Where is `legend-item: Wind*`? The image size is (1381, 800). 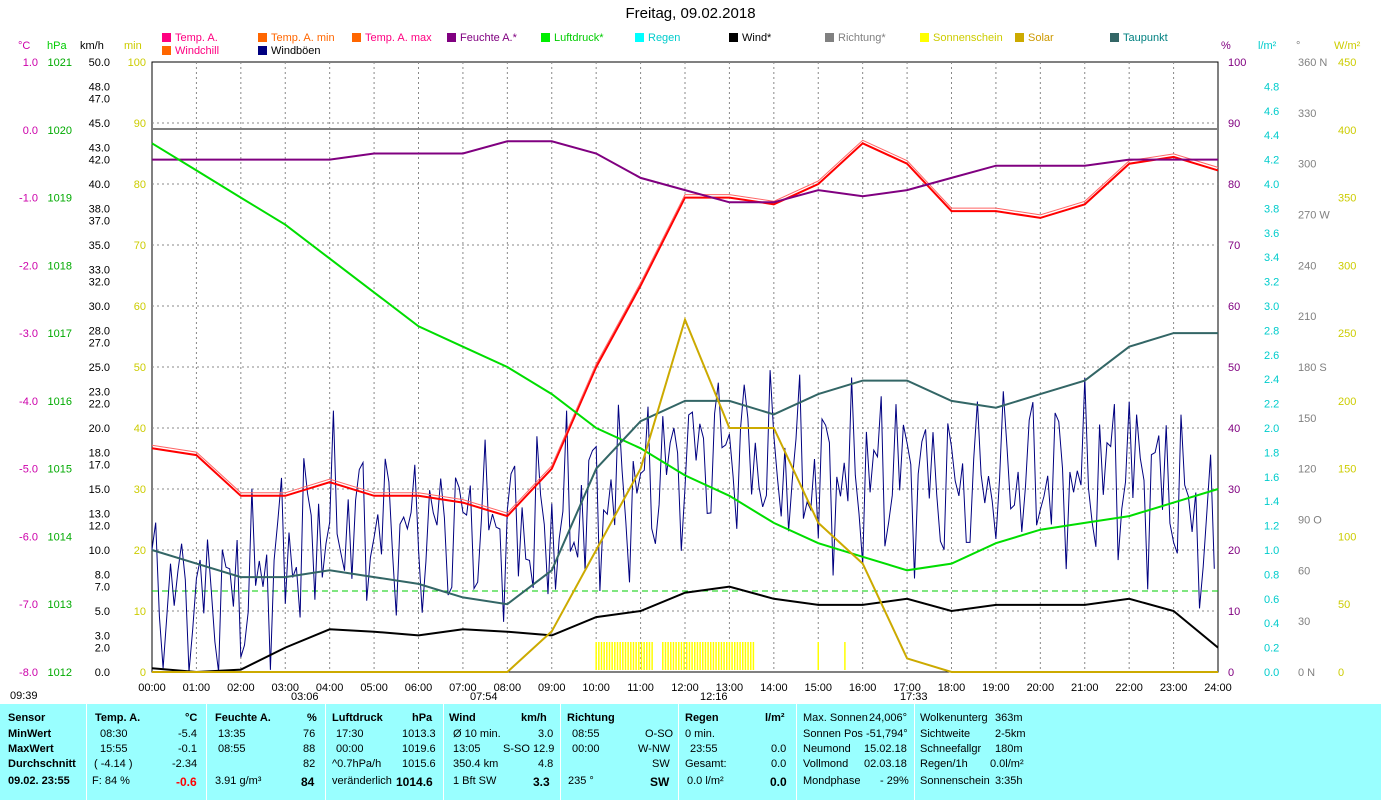
legend-item: Wind* is located at coordinates (750, 38).